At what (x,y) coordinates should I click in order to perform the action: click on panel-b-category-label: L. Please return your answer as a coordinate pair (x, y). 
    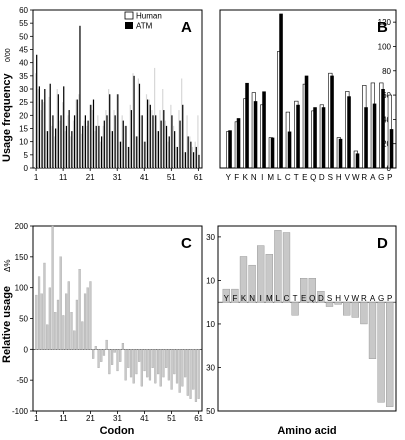
    Looking at the image, I should click on (279, 177).